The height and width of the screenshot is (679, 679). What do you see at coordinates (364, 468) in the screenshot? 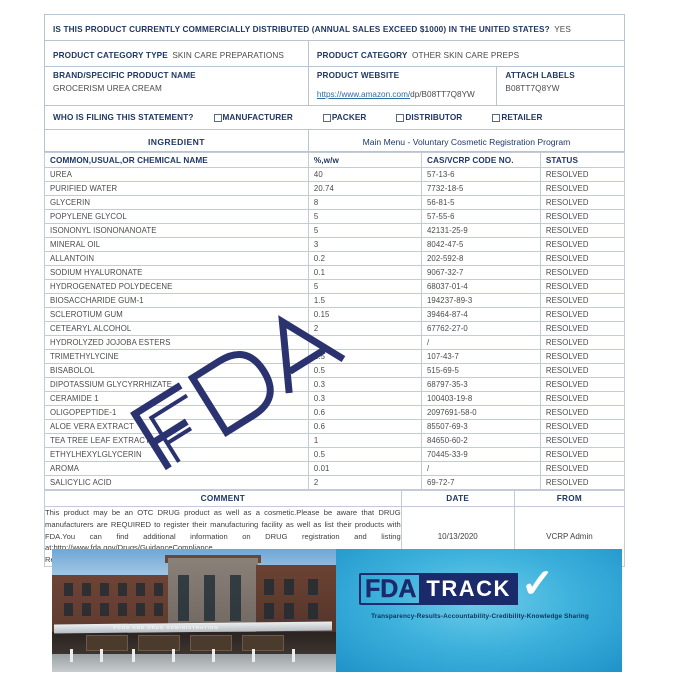
I see `ingredient-percent: 0.01` at bounding box center [364, 468].